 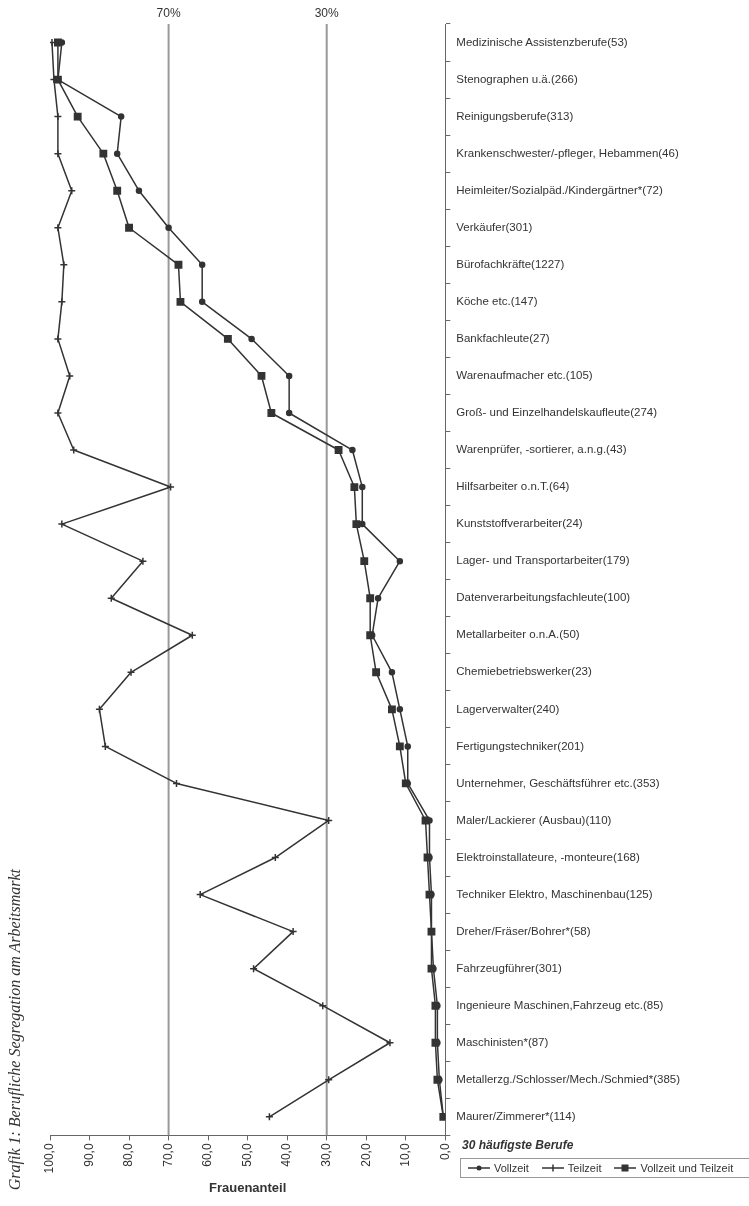 I want to click on y-tick-label: Verkäufer(301), so click(x=494, y=226).